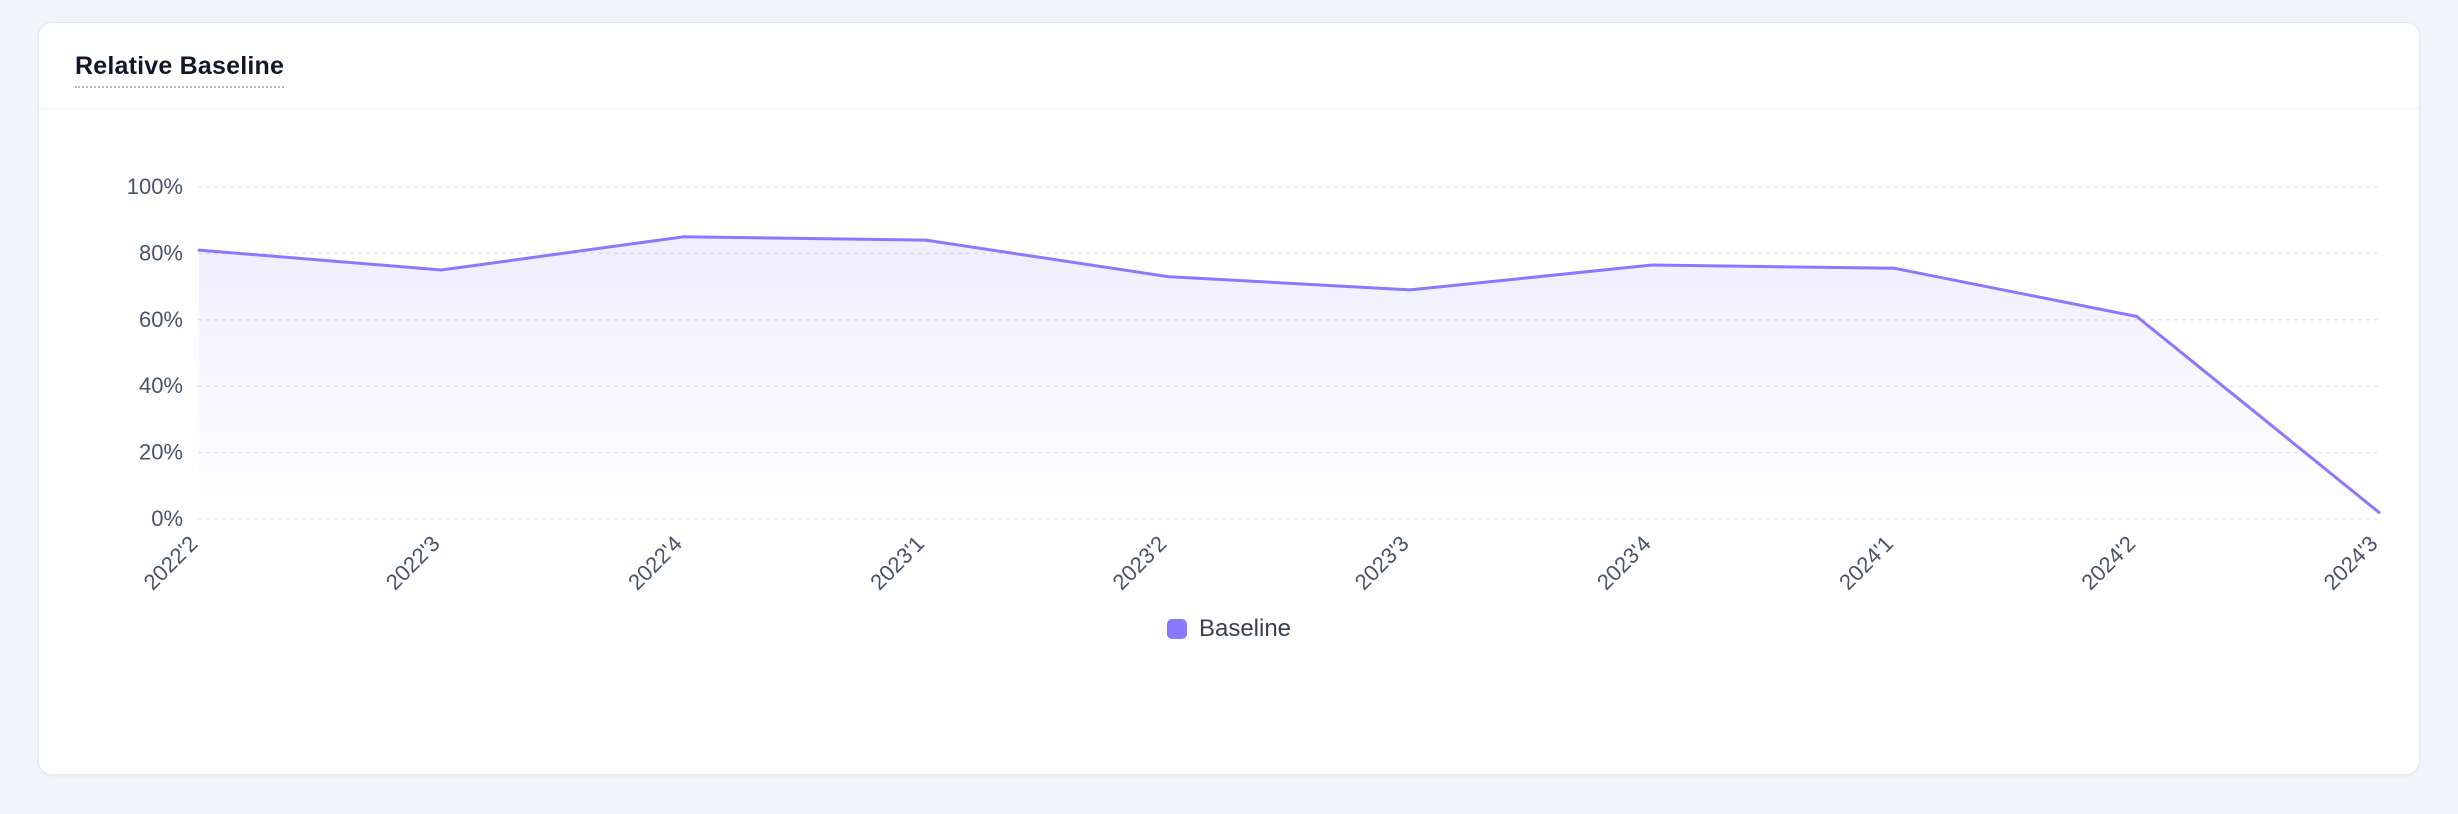 The image size is (2458, 814). Describe the element at coordinates (171, 563) in the screenshot. I see `x-axis-tick-label: 2022'2` at that location.